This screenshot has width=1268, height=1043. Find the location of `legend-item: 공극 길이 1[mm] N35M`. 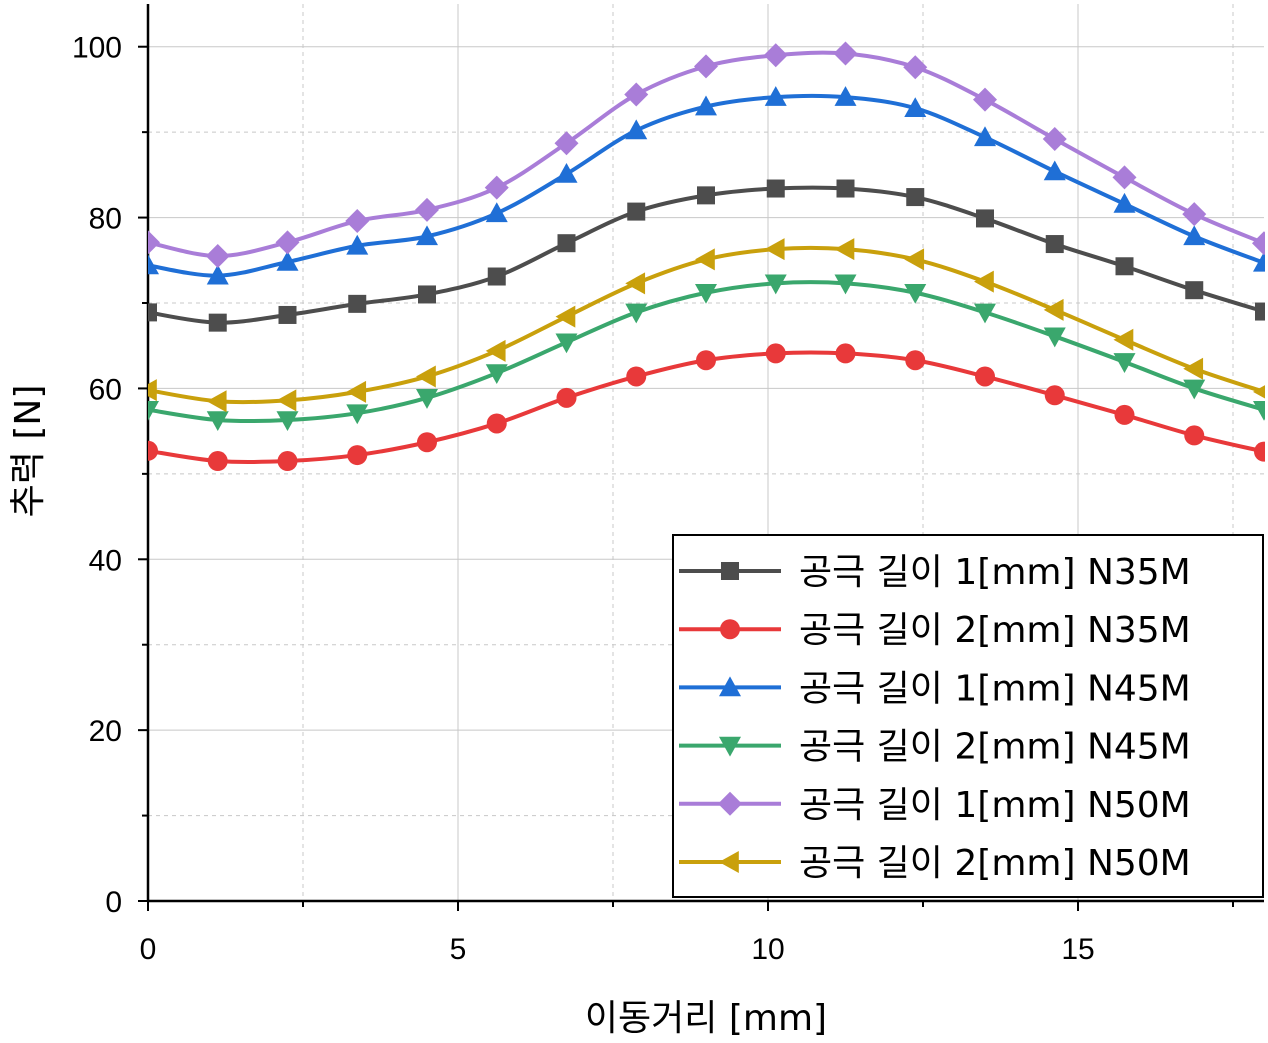

legend-item: 공극 길이 1[mm] N35M is located at coordinates (935, 572).